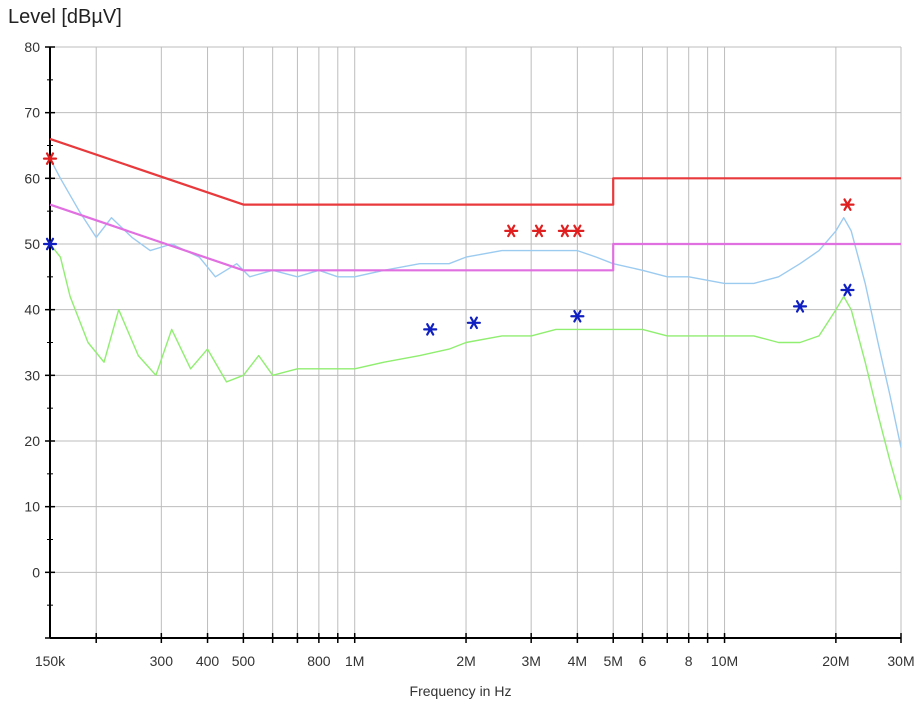  I want to click on x-tick-label: 2M, so click(465, 661).